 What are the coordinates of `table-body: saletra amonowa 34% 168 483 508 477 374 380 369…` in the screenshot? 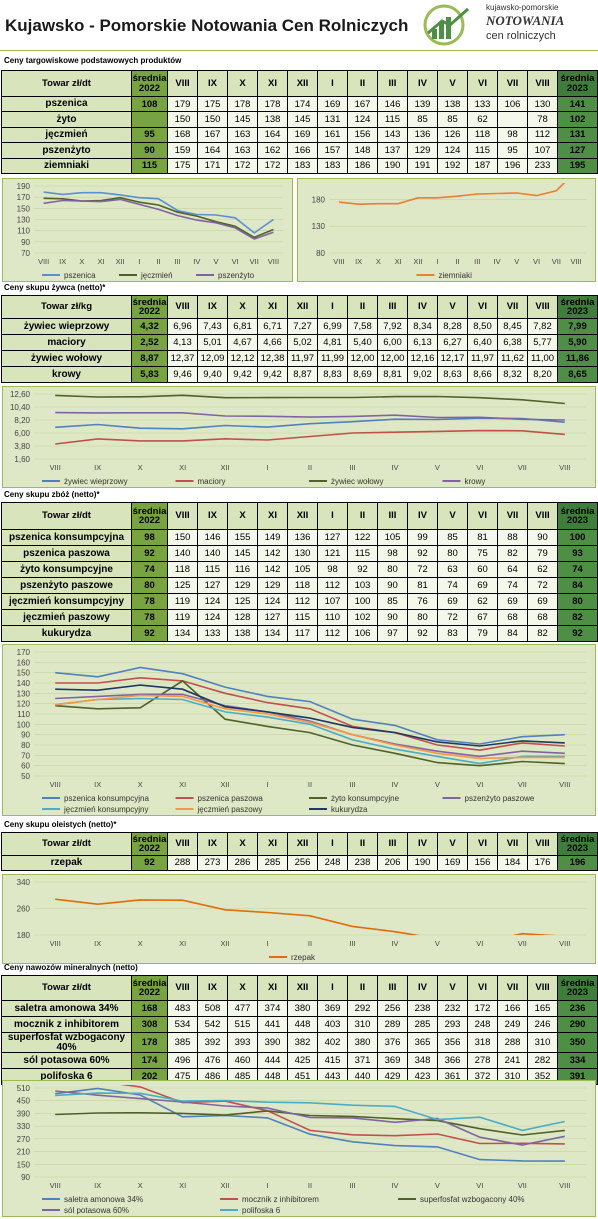 It's located at (299, 1042).